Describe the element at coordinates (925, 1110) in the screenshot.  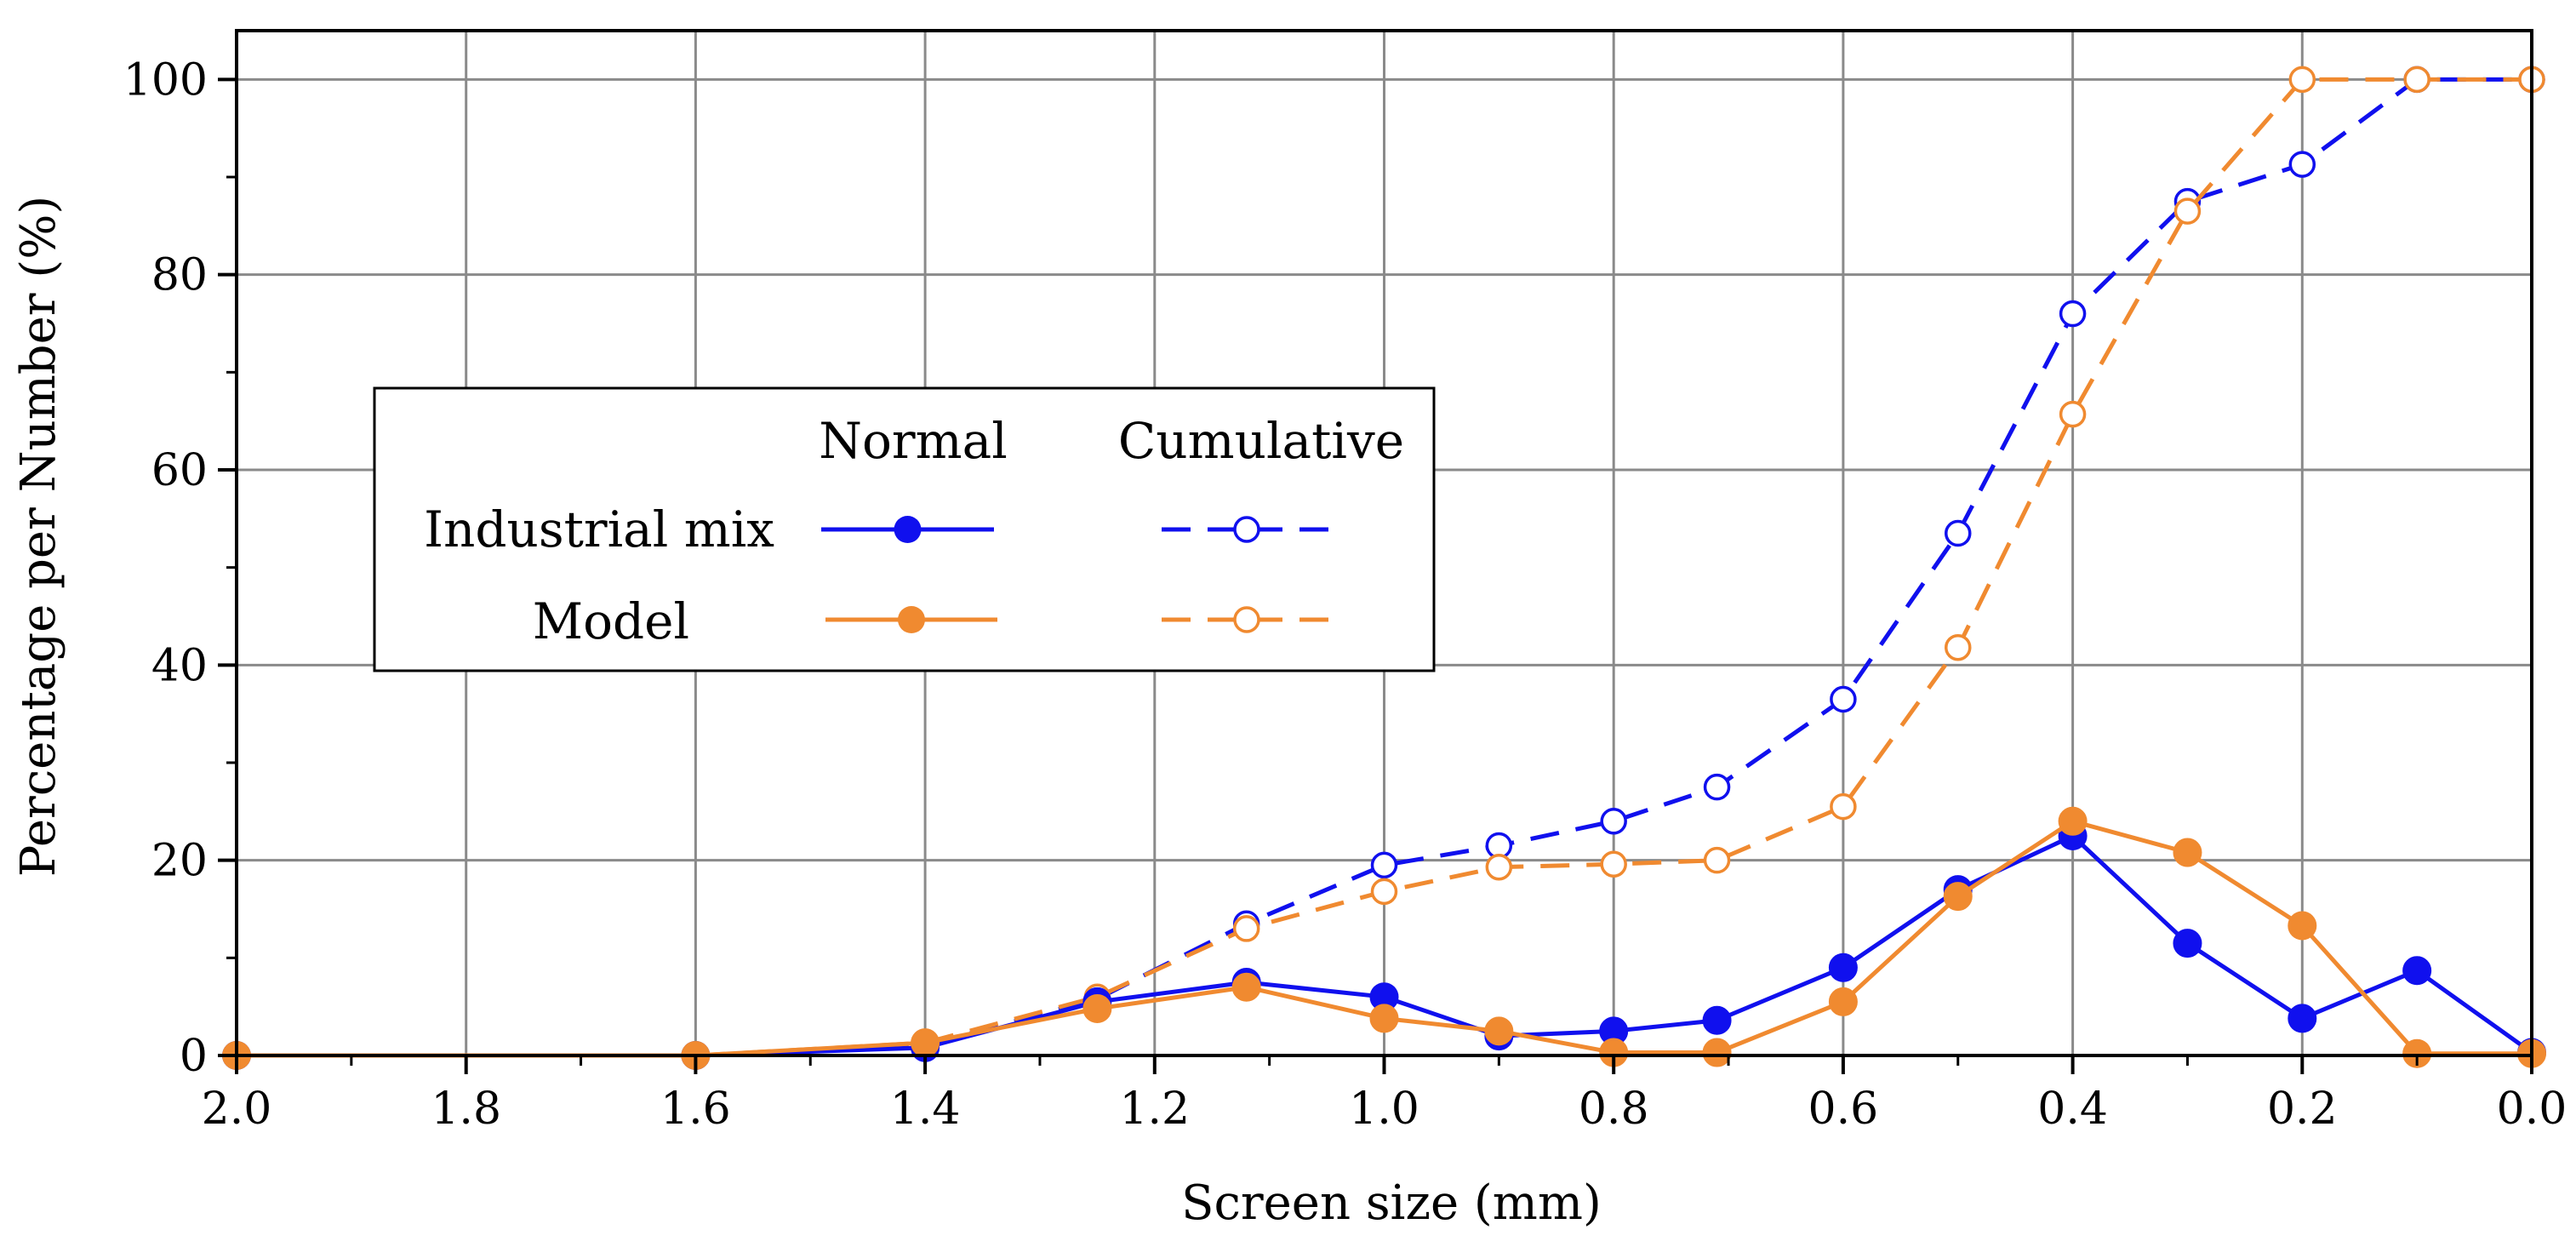
I see `x-tick-label: 1.4` at that location.